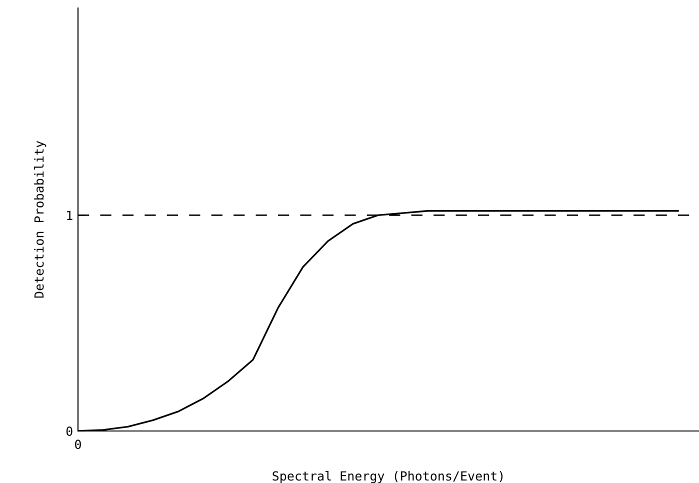  What do you see at coordinates (387, 476) in the screenshot?
I see `x-axis-title: Spectral Energy (Photons/Event)` at bounding box center [387, 476].